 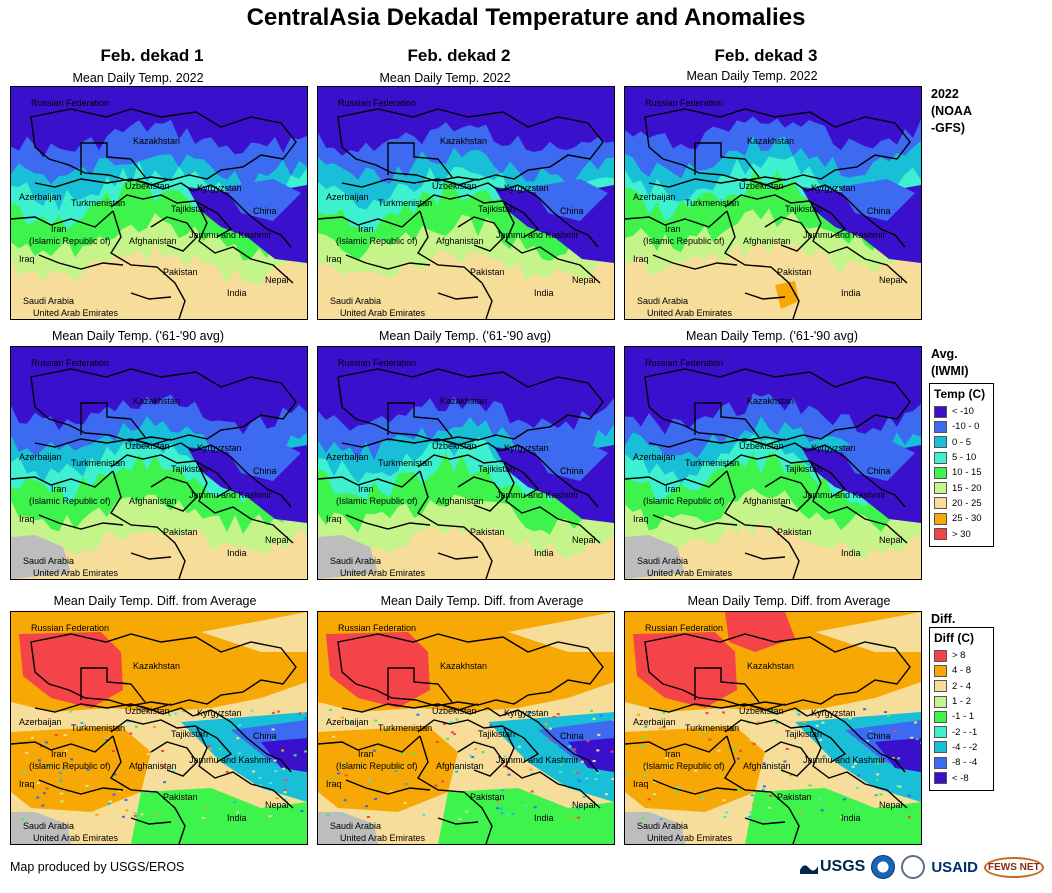 What do you see at coordinates (962, 671) in the screenshot?
I see `difference-legend-label: 4 - 8` at bounding box center [962, 671].